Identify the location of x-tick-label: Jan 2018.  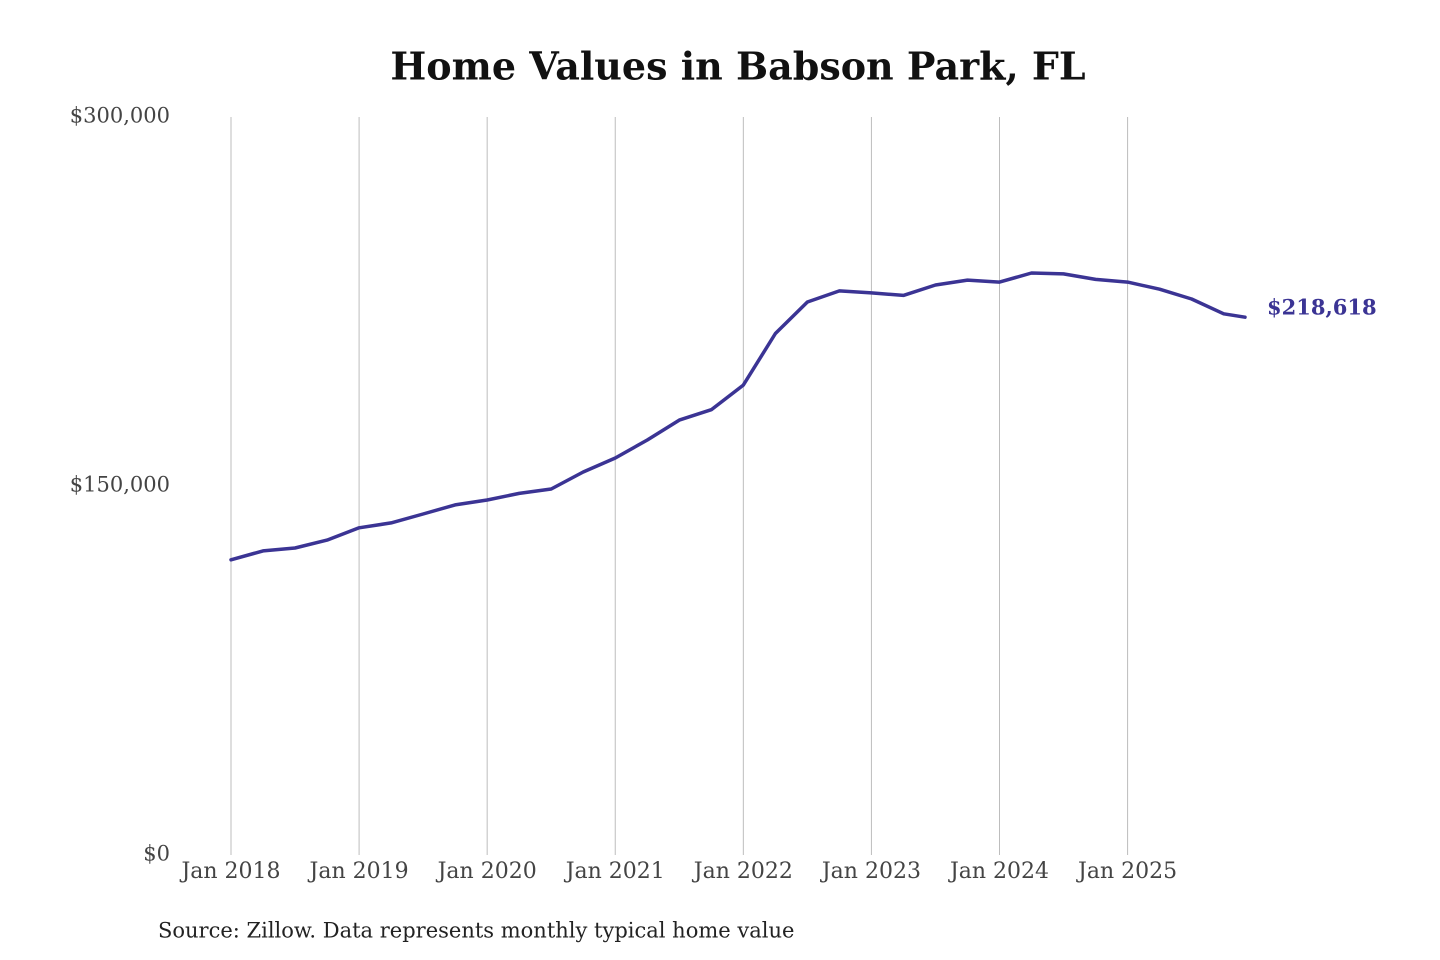
(229, 871).